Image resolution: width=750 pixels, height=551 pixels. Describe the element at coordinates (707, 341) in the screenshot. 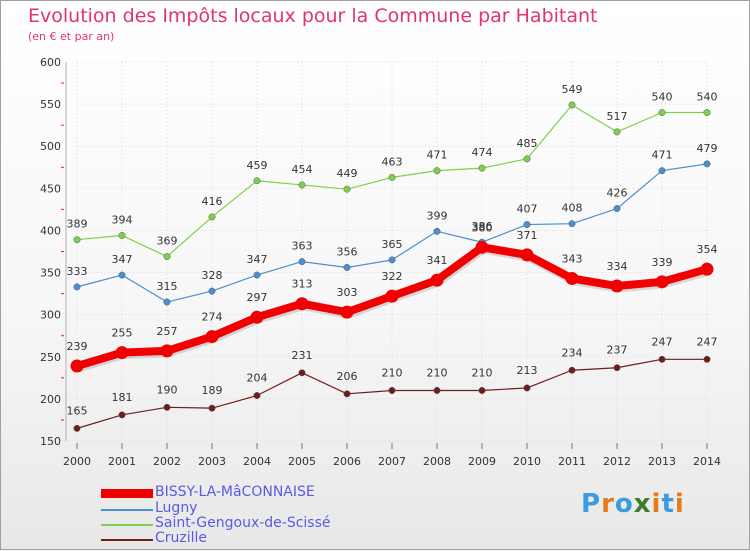

I see `data-label-cruzille: 247` at that location.